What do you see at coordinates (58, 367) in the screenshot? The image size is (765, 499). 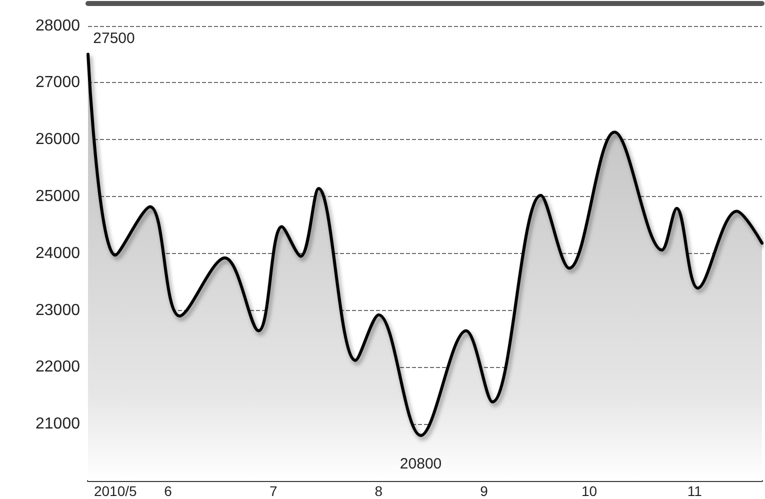 I see `y-tick-label: 22000` at bounding box center [58, 367].